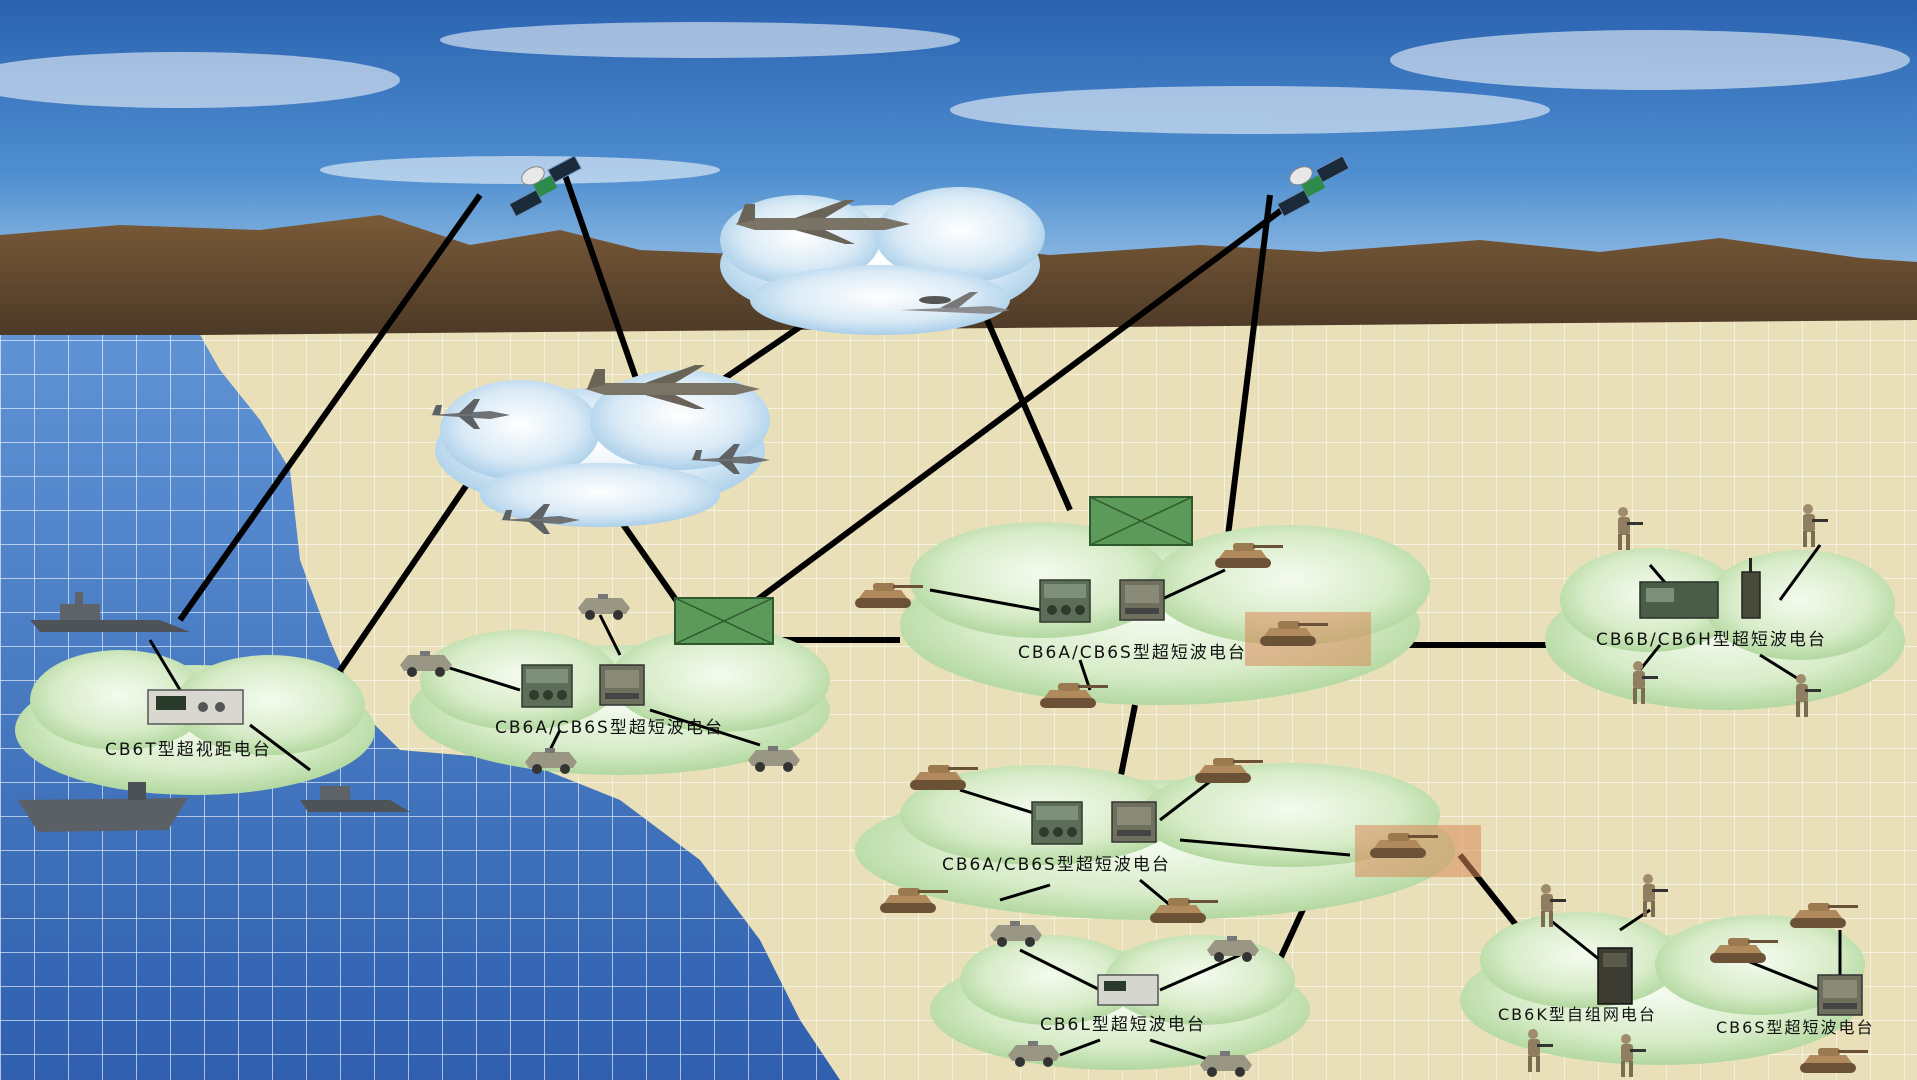  Describe the element at coordinates (188, 750) in the screenshot. I see `label-ship-net: CB6T型超视距电台` at that location.